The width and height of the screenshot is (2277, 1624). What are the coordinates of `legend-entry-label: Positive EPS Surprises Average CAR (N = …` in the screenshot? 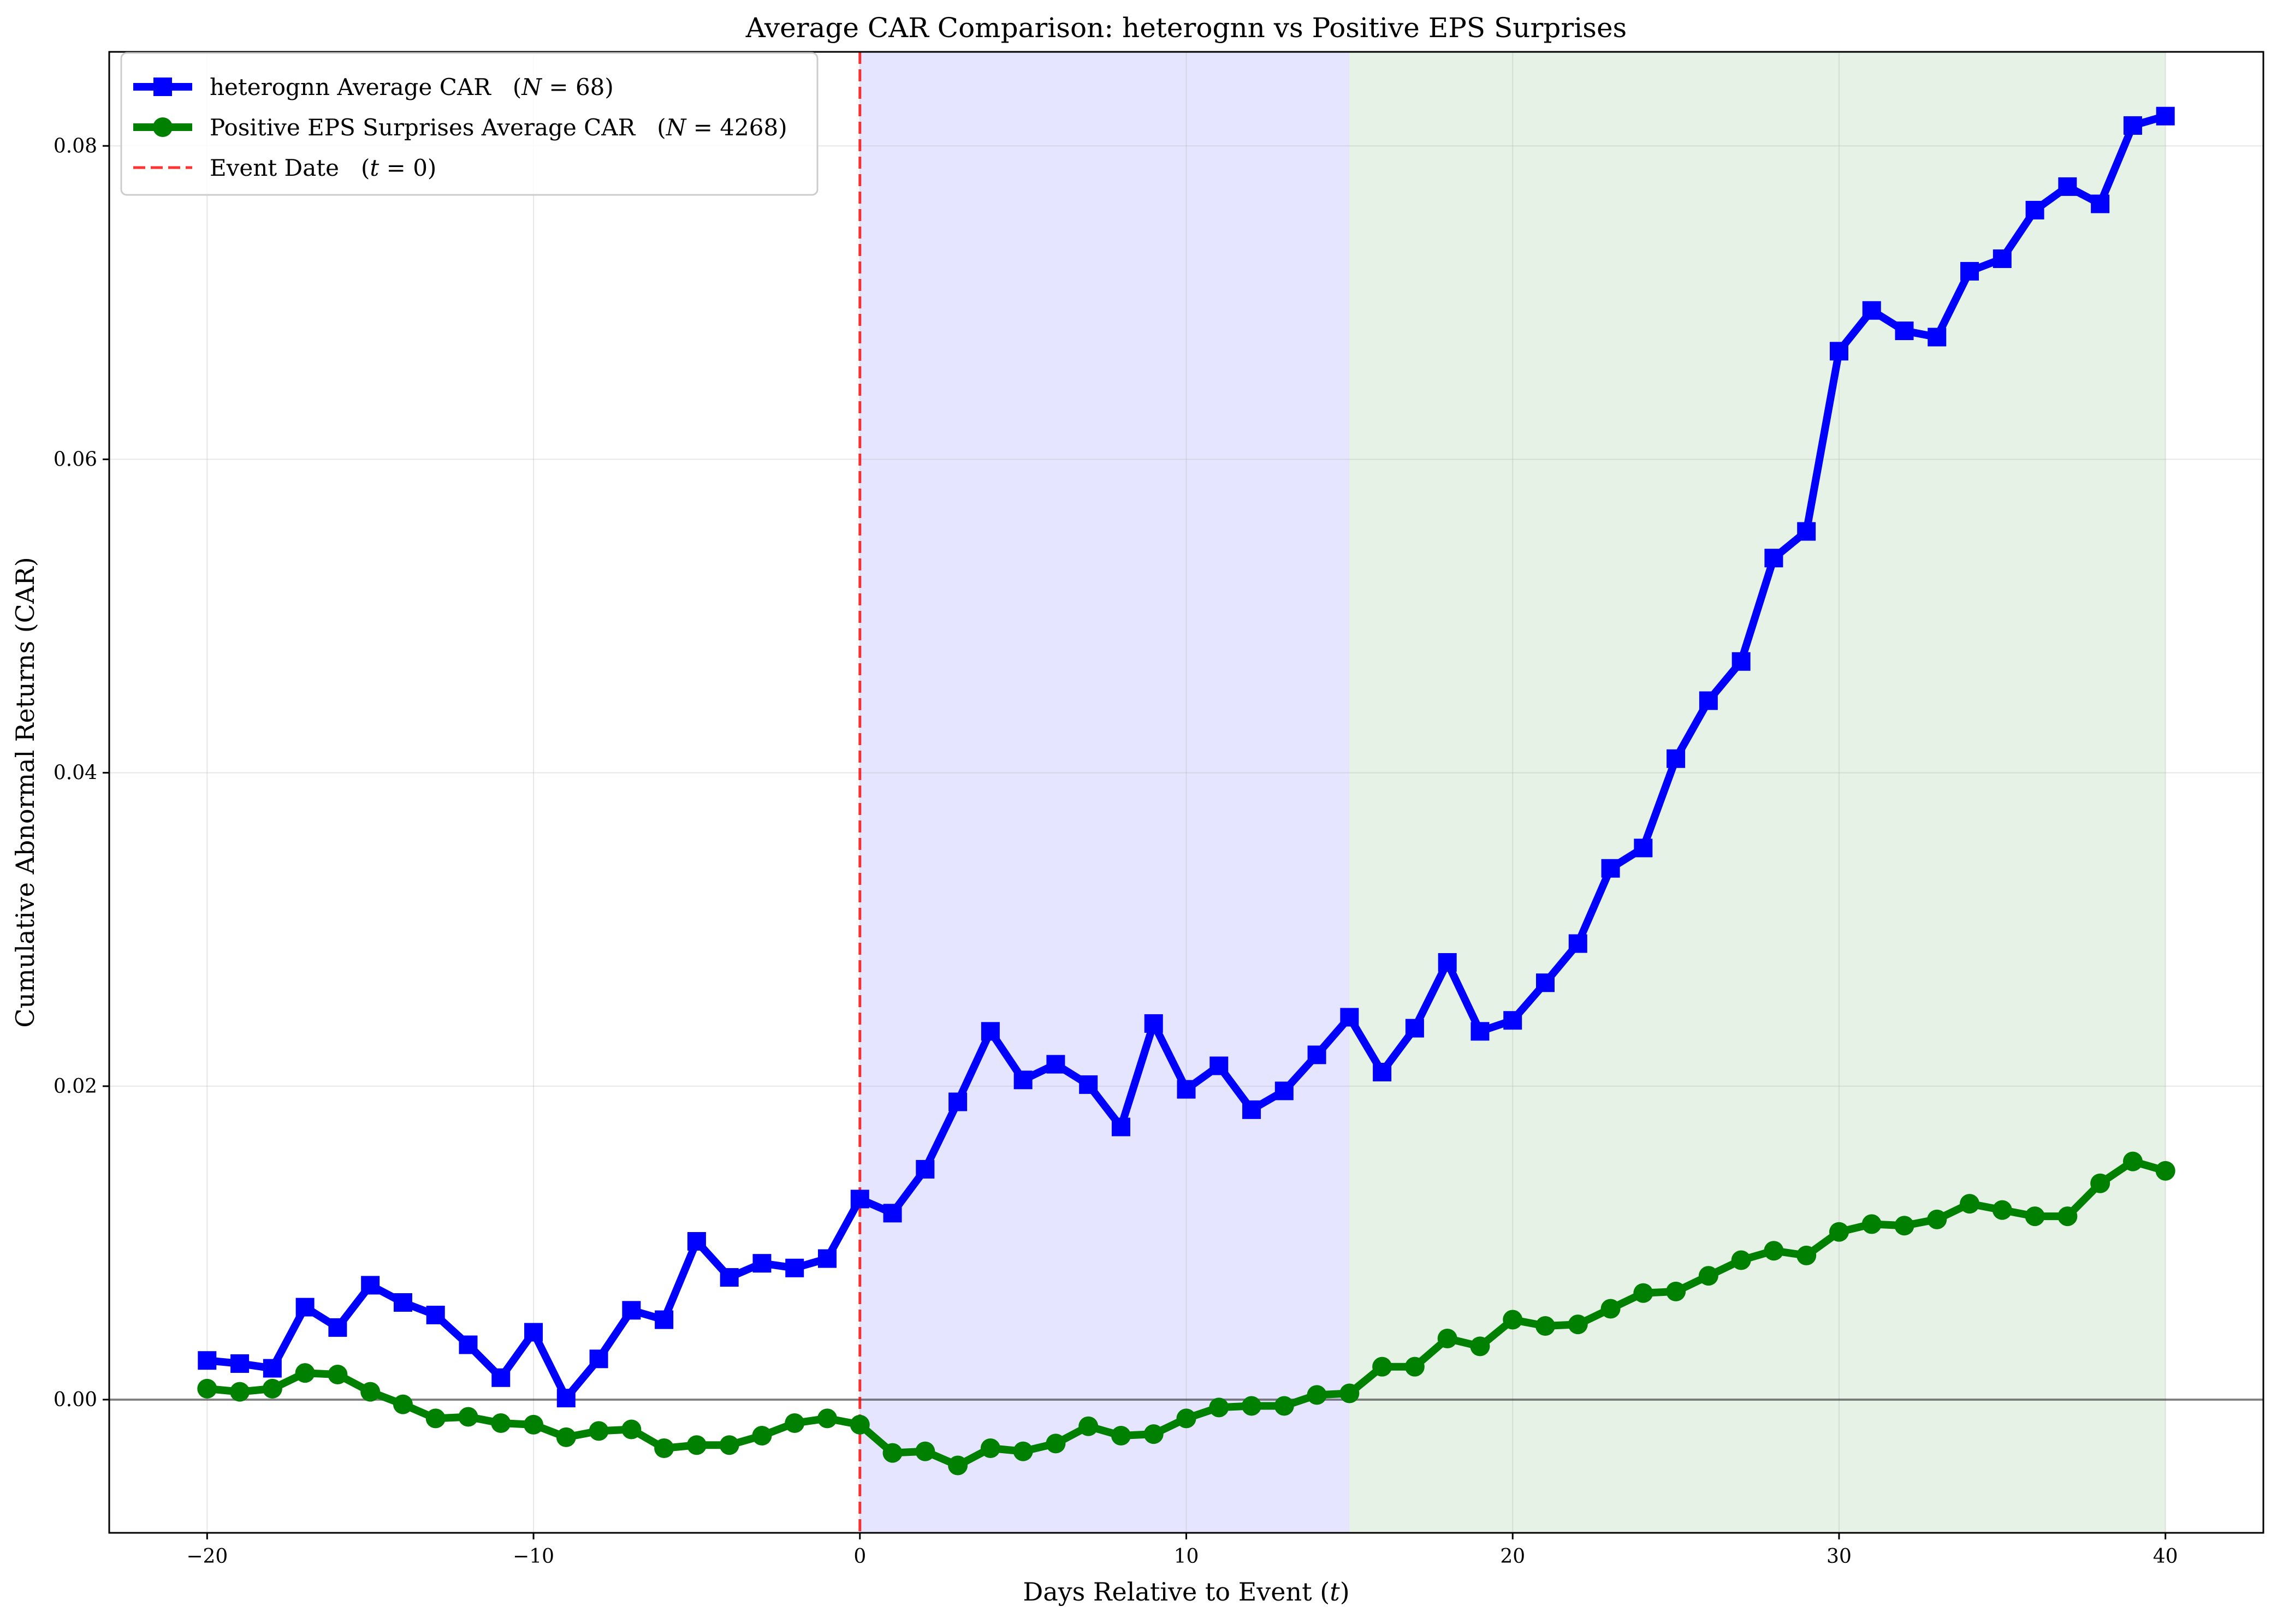 It's located at (498, 127).